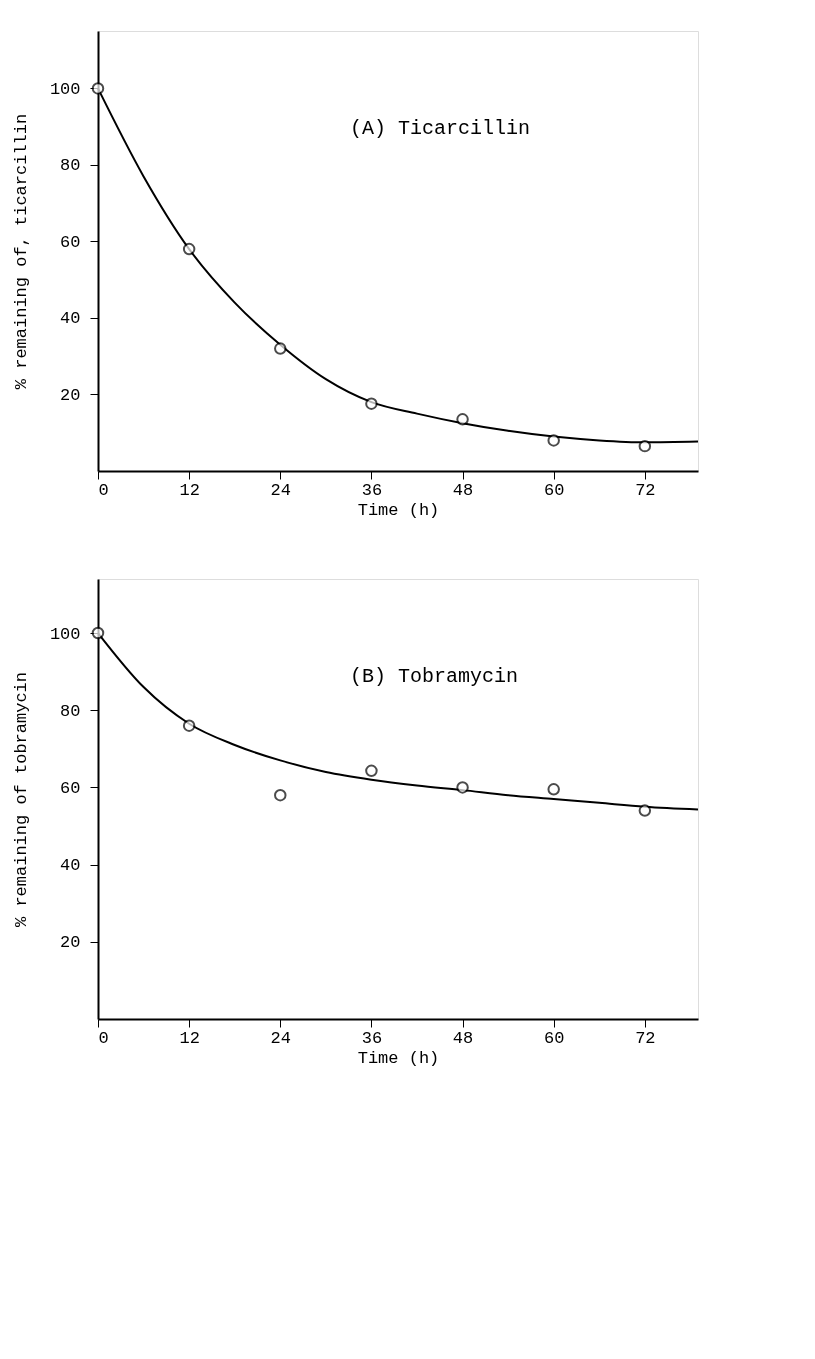 The height and width of the screenshot is (1359, 815). I want to click on annotation: (B) Tobramycin, so click(434, 676).